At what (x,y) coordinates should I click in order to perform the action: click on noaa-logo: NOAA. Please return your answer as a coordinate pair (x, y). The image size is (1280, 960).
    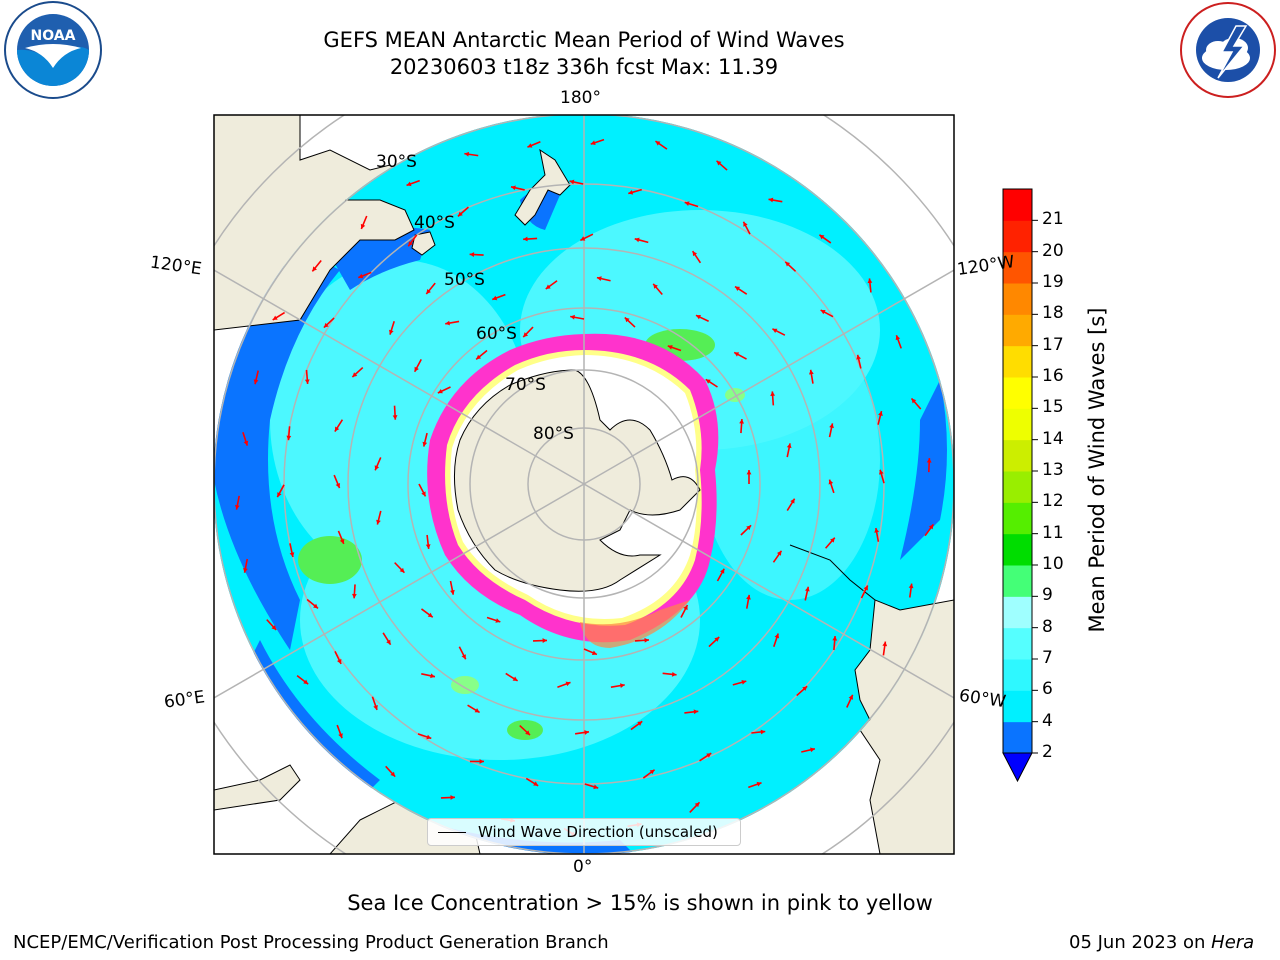
    Looking at the image, I should click on (53, 52).